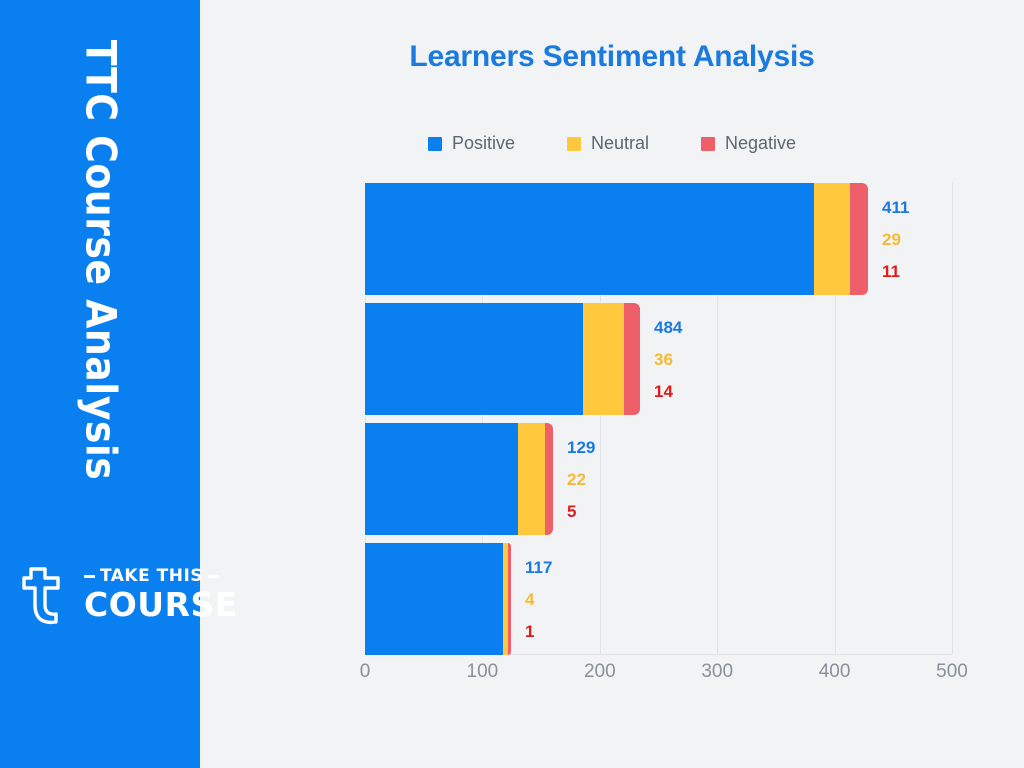 The height and width of the screenshot is (768, 1024). Describe the element at coordinates (89, 576) in the screenshot. I see `logo-dash-left` at that location.